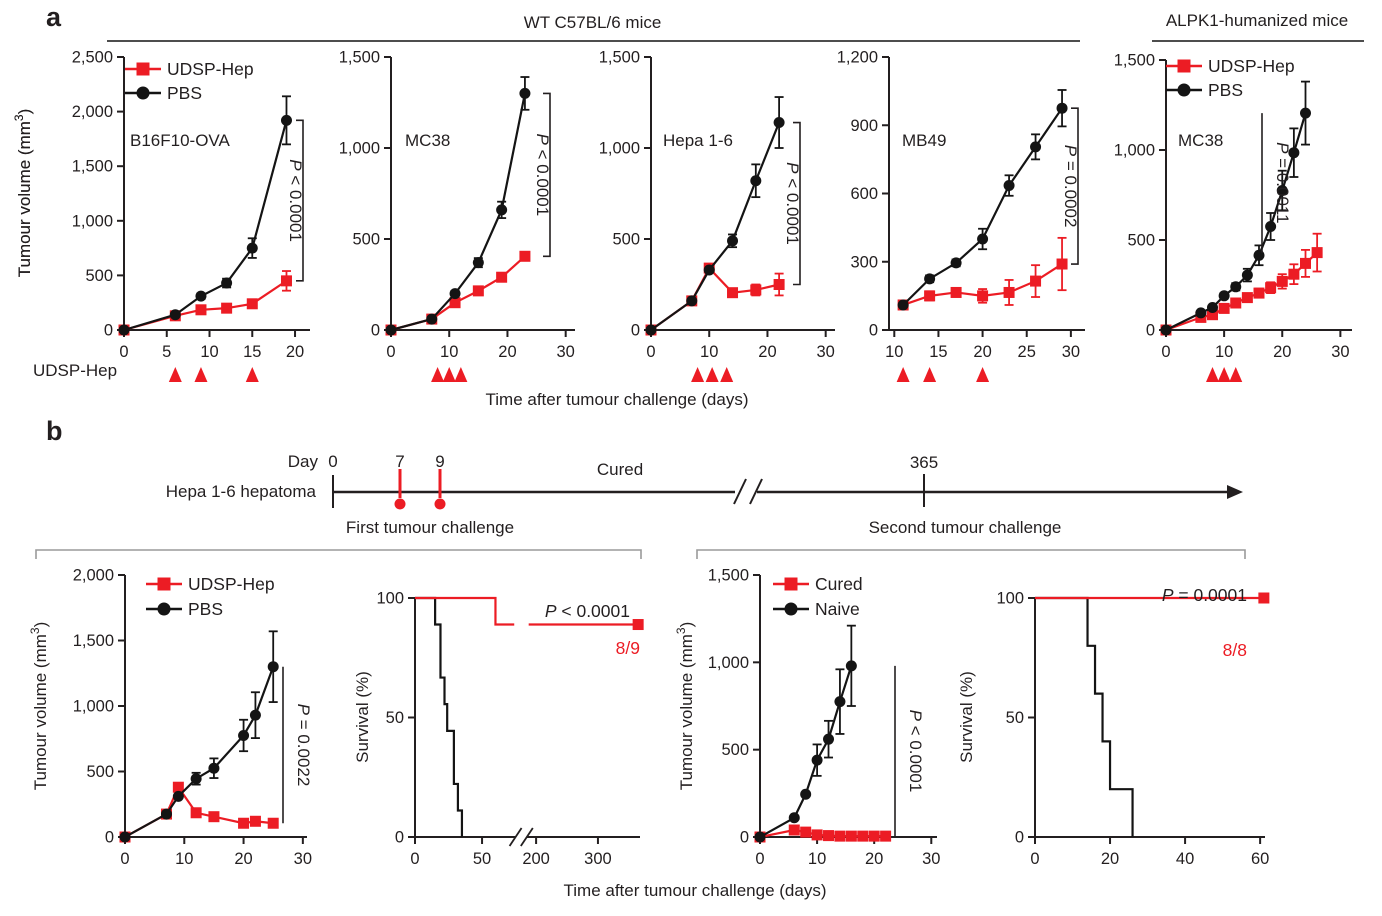  What do you see at coordinates (1235, 492) in the screenshot?
I see `arrowhead-icon` at bounding box center [1235, 492].